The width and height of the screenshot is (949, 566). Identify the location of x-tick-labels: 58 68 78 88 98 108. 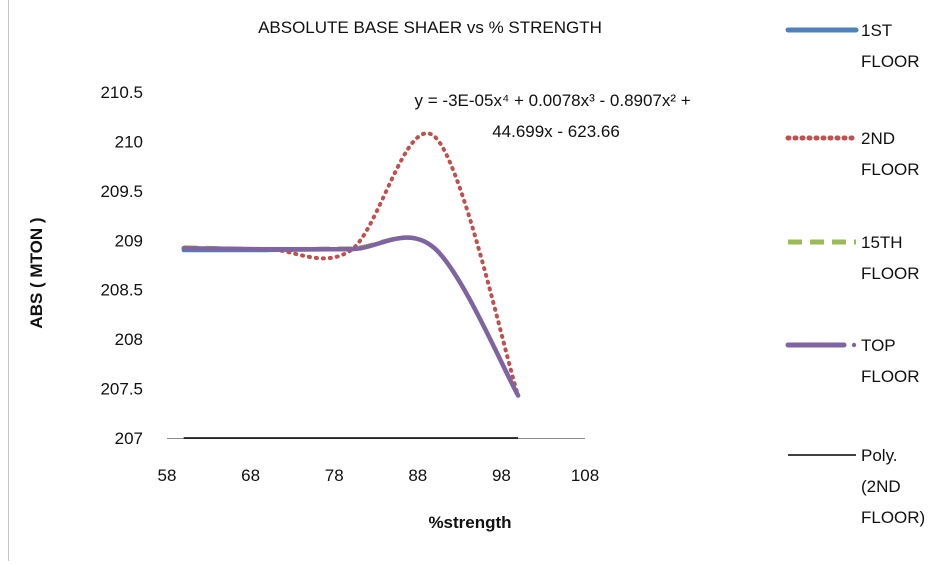
(379, 475).